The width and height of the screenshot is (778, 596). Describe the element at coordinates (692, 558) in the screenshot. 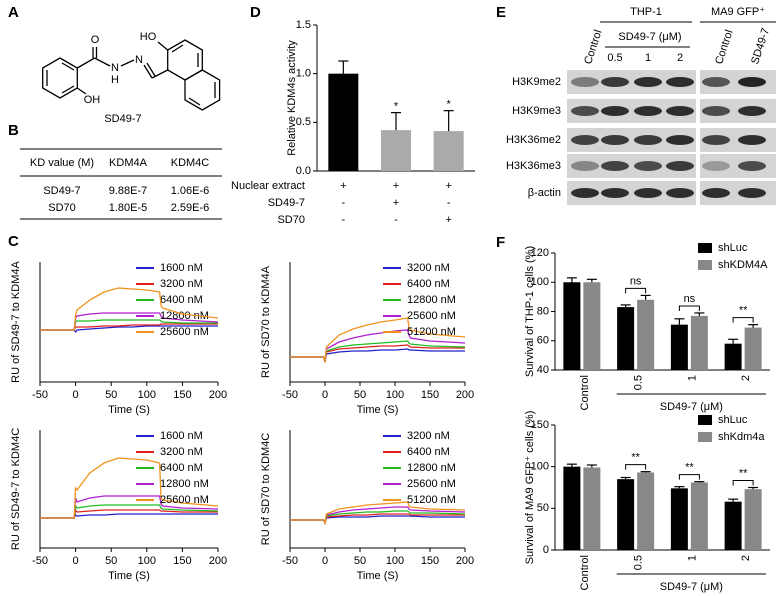

I see `x-tick-label: 1` at that location.